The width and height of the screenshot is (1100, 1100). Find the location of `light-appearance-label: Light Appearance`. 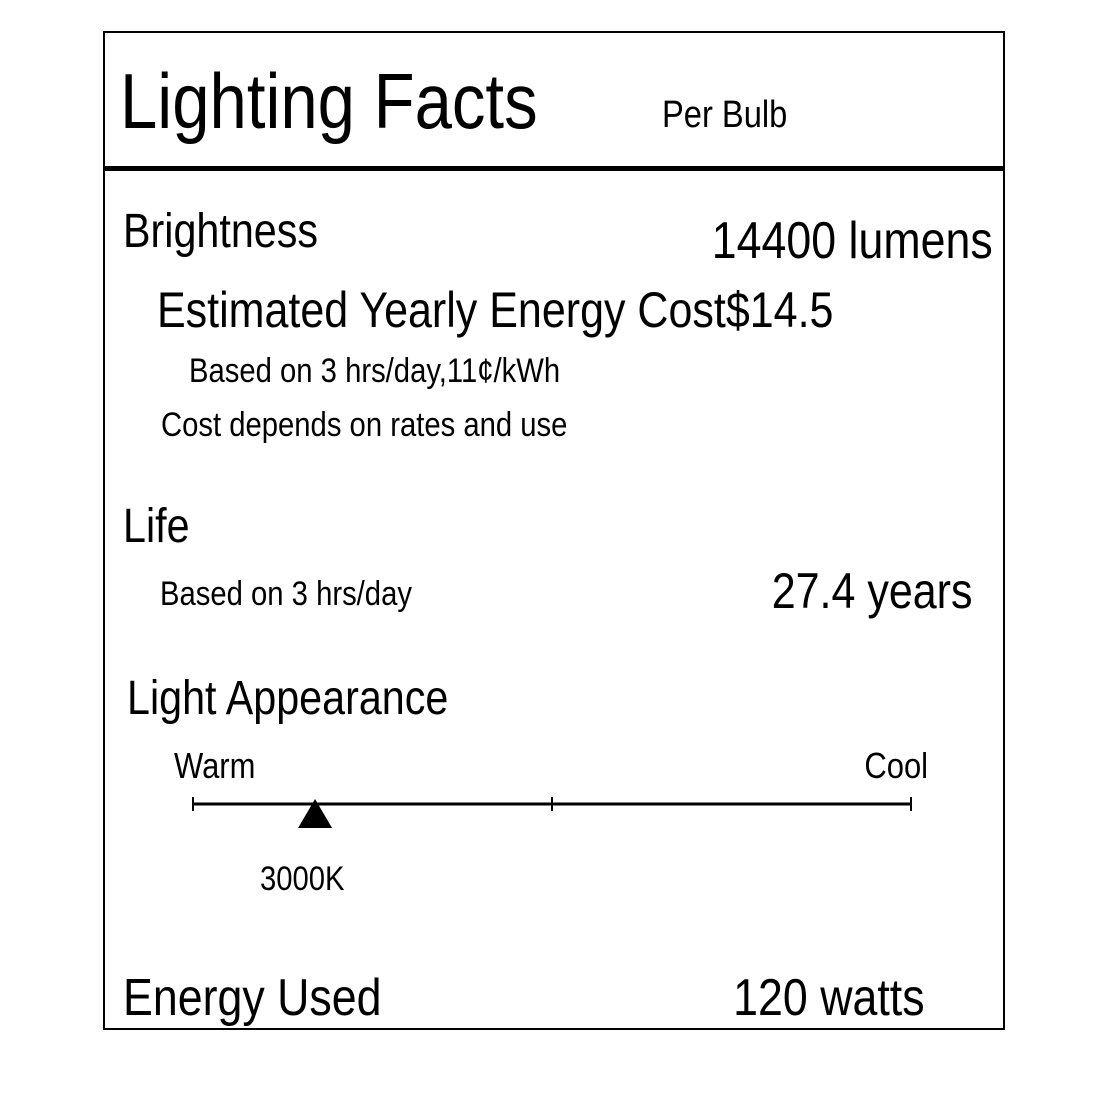

light-appearance-label: Light Appearance is located at coordinates (288, 698).